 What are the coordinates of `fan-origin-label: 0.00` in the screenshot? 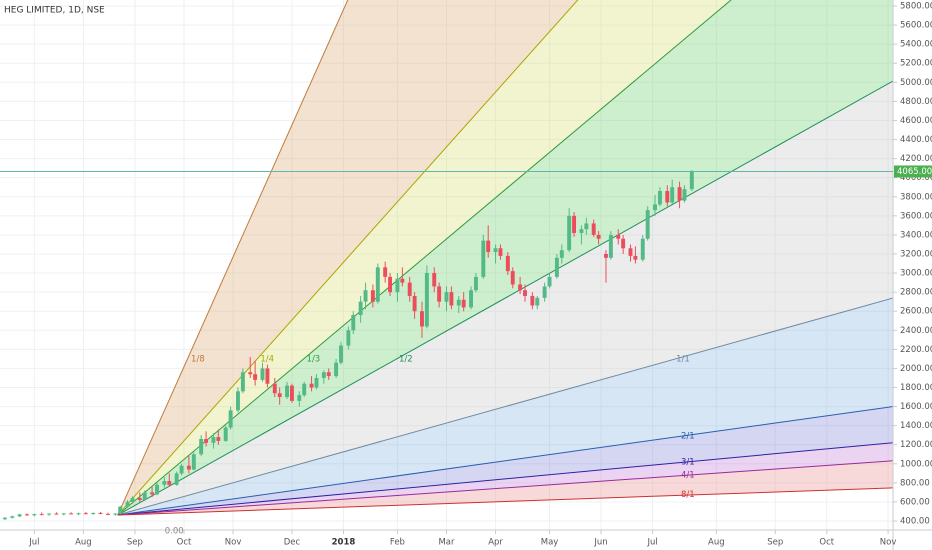 It's located at (174, 532).